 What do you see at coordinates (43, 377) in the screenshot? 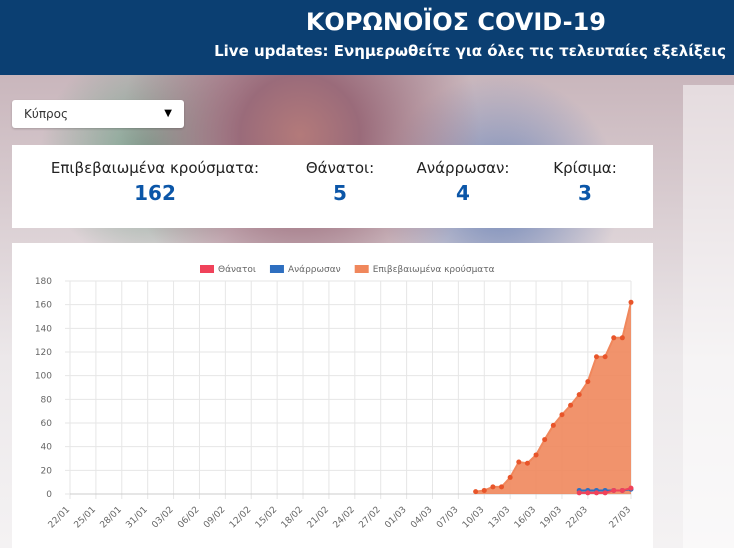
I see `y-tick-label: 100` at bounding box center [43, 377].